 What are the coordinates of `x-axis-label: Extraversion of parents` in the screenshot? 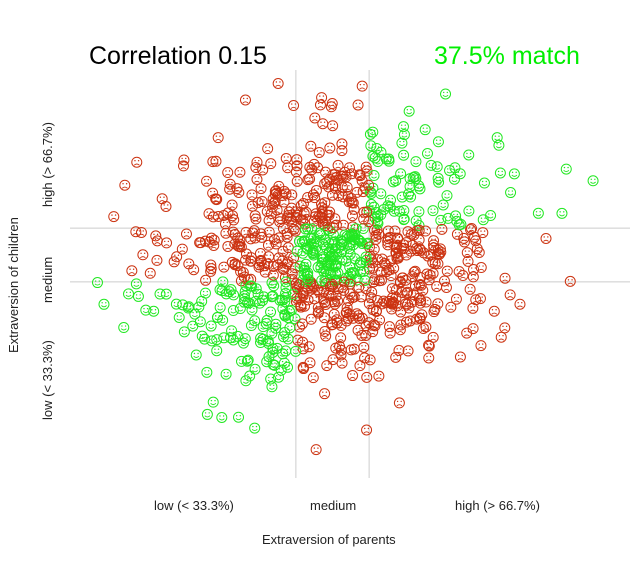 It's located at (329, 539).